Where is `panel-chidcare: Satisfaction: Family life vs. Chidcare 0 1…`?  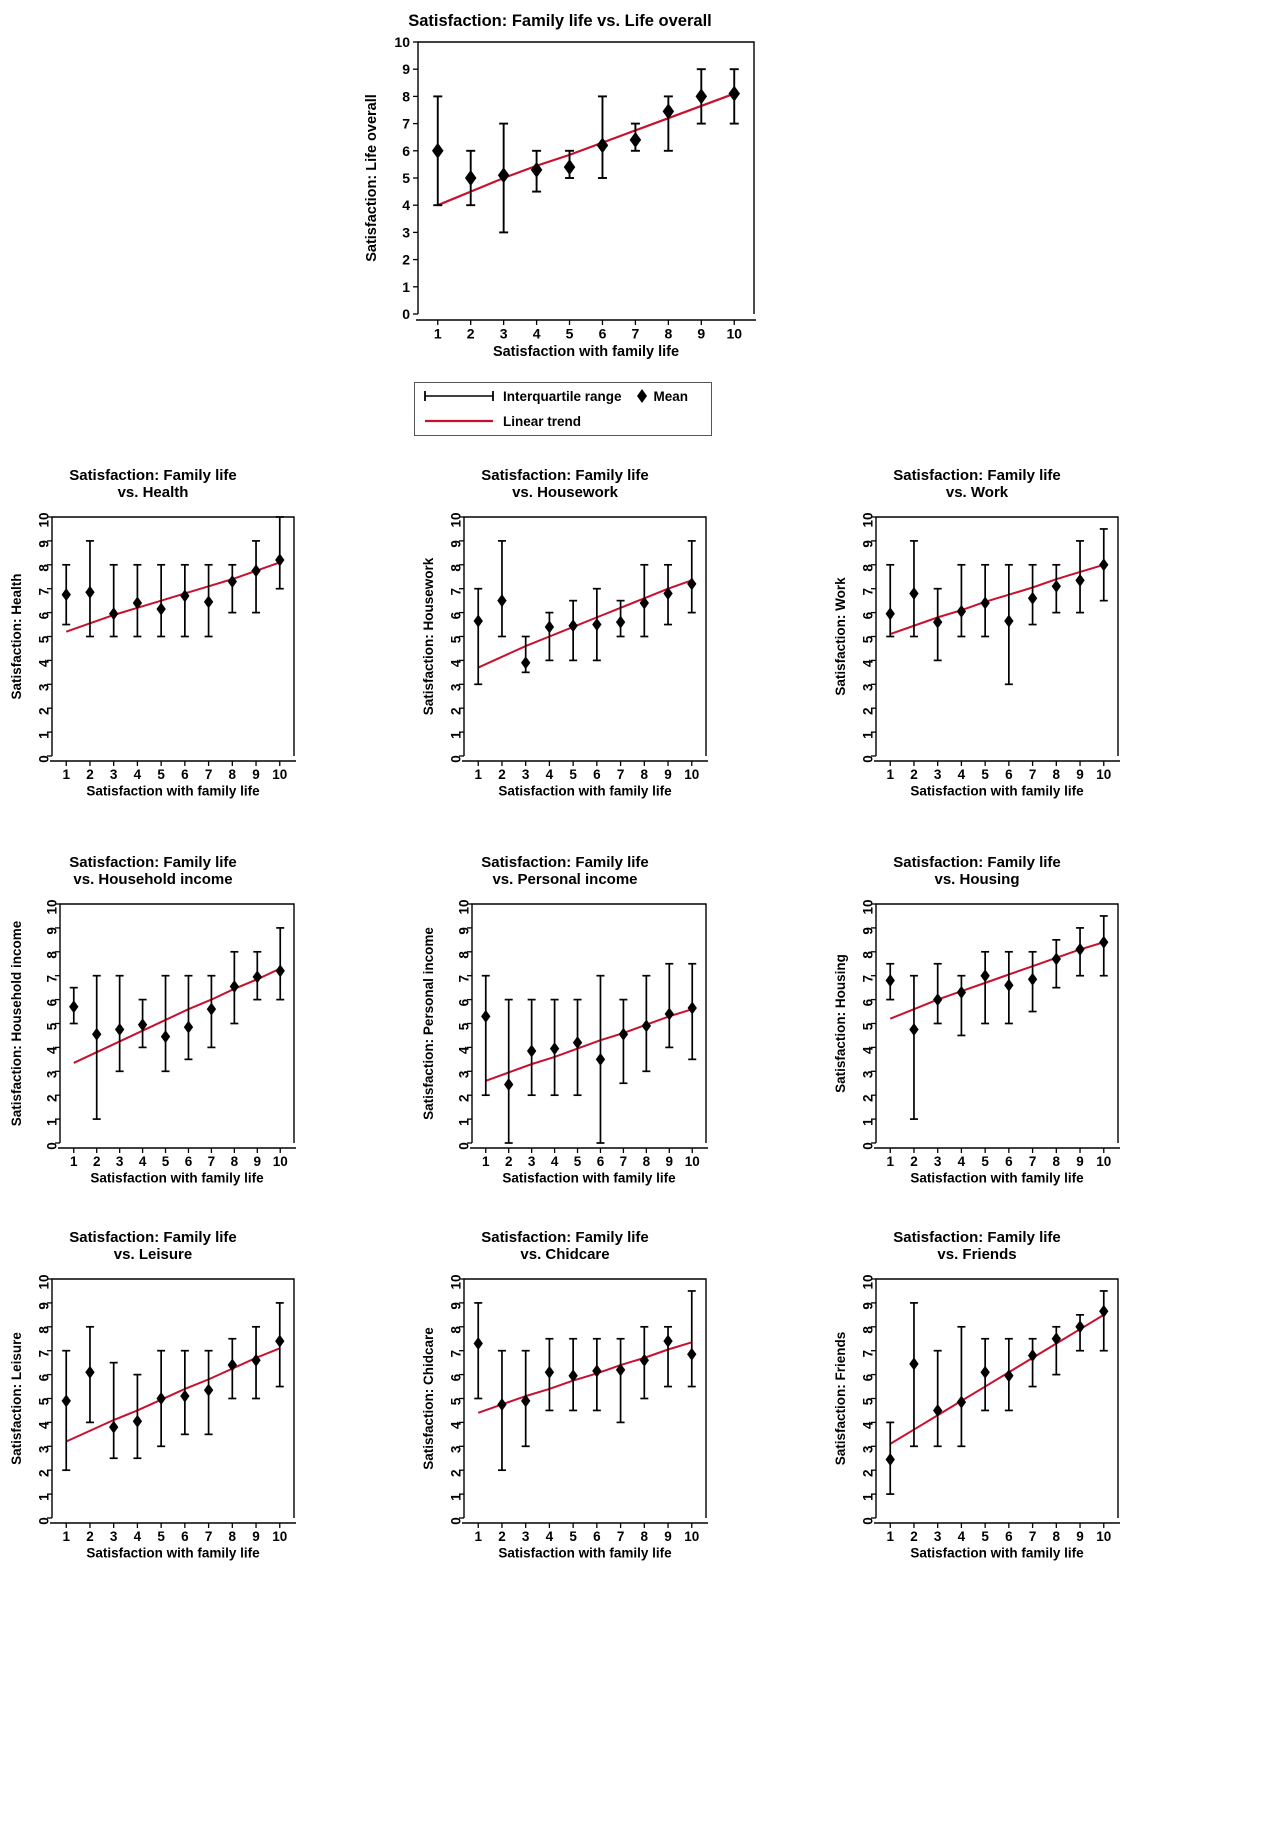 panel-chidcare: Satisfaction: Family life vs. Chidcare 0 1… is located at coordinates (565, 1404).